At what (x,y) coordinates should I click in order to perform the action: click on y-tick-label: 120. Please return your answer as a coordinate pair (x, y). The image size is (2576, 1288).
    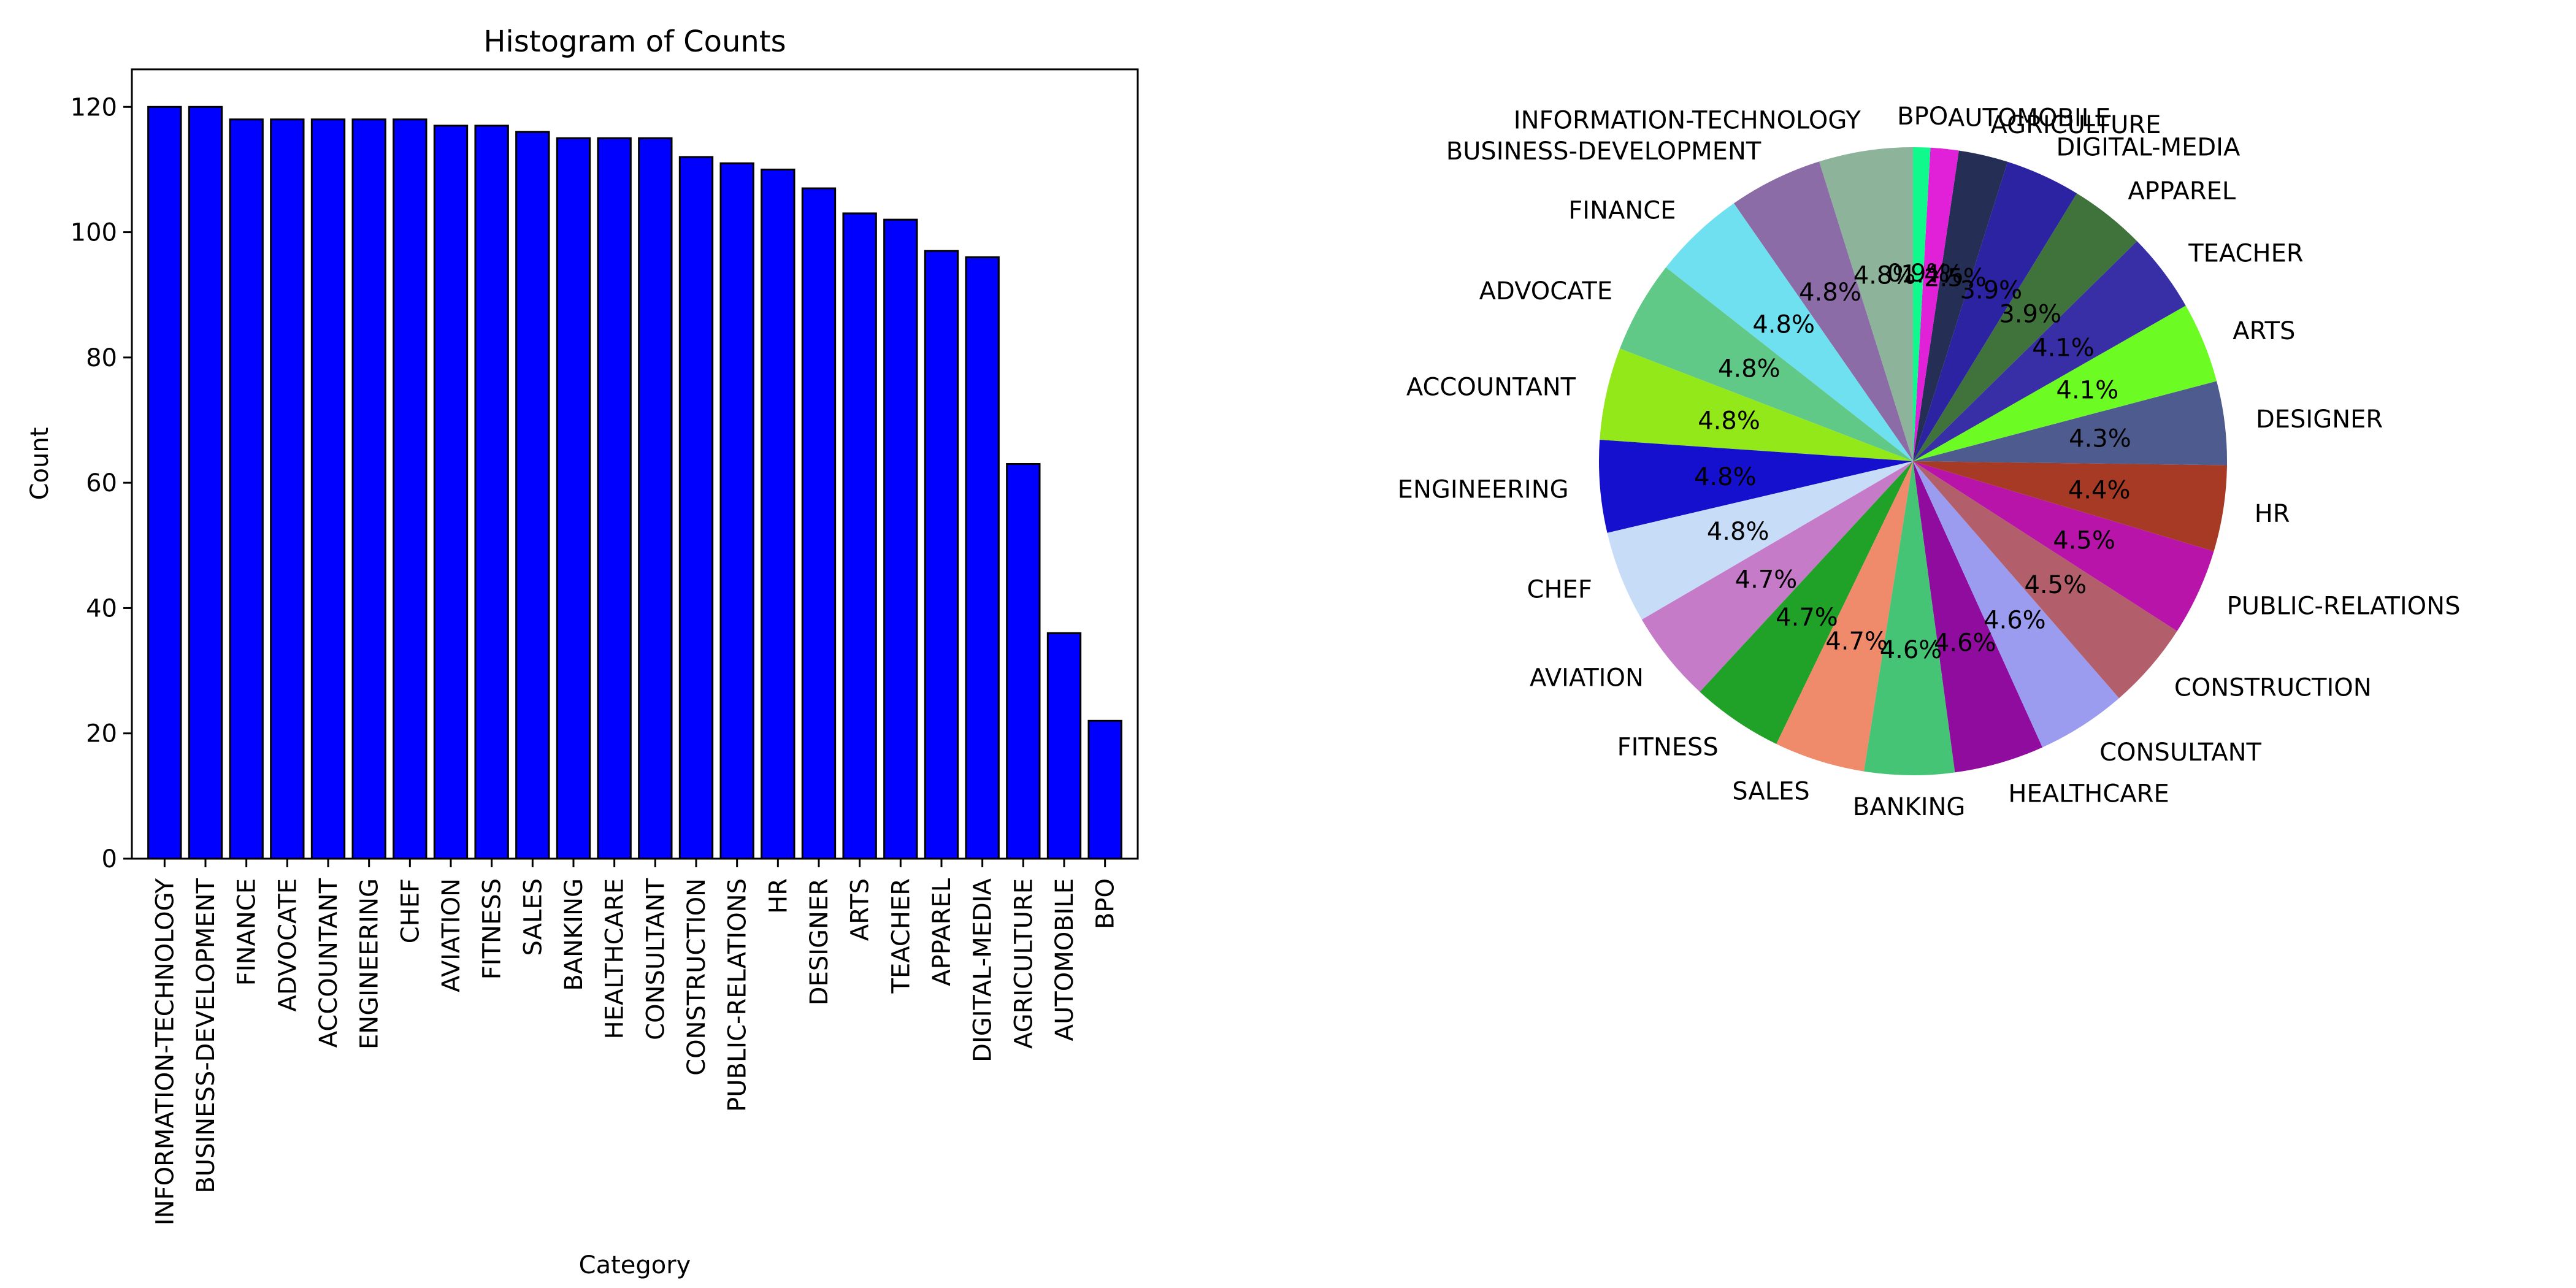
    Looking at the image, I should click on (94, 107).